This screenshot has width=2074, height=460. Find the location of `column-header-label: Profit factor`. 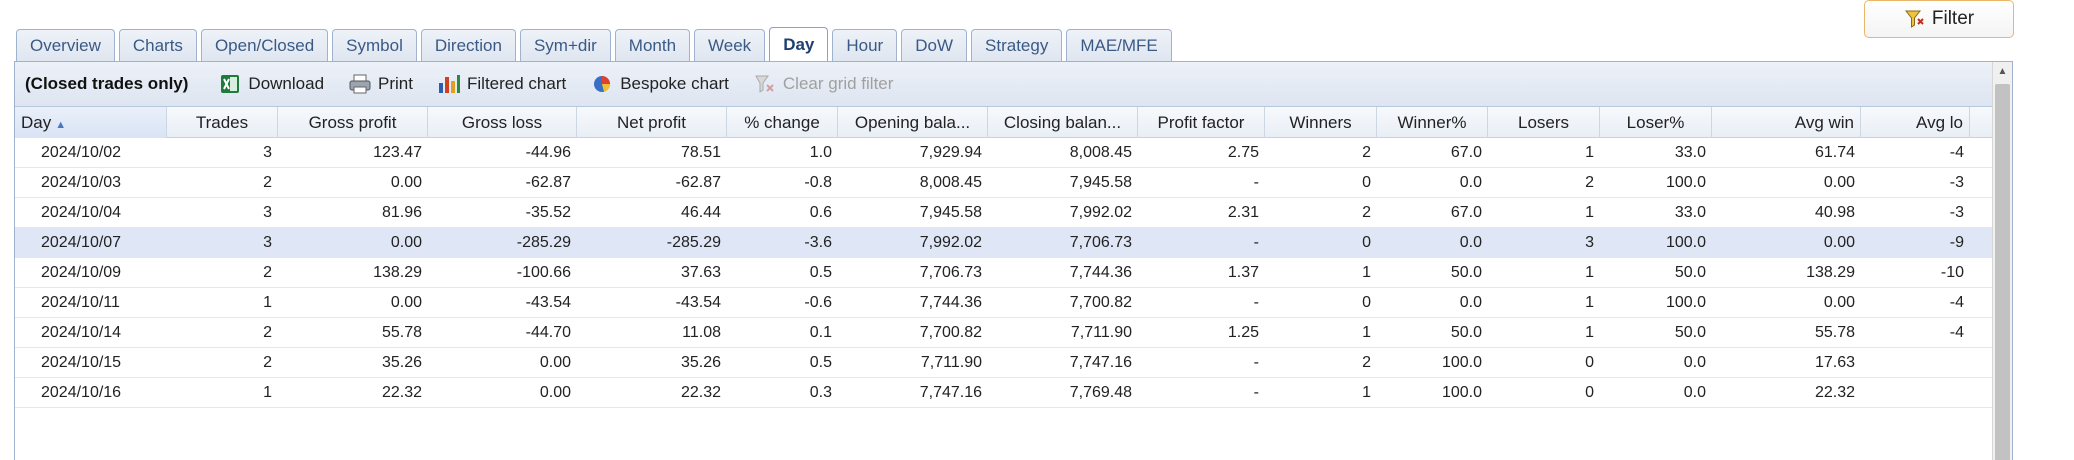

column-header-label: Profit factor is located at coordinates (1201, 122).